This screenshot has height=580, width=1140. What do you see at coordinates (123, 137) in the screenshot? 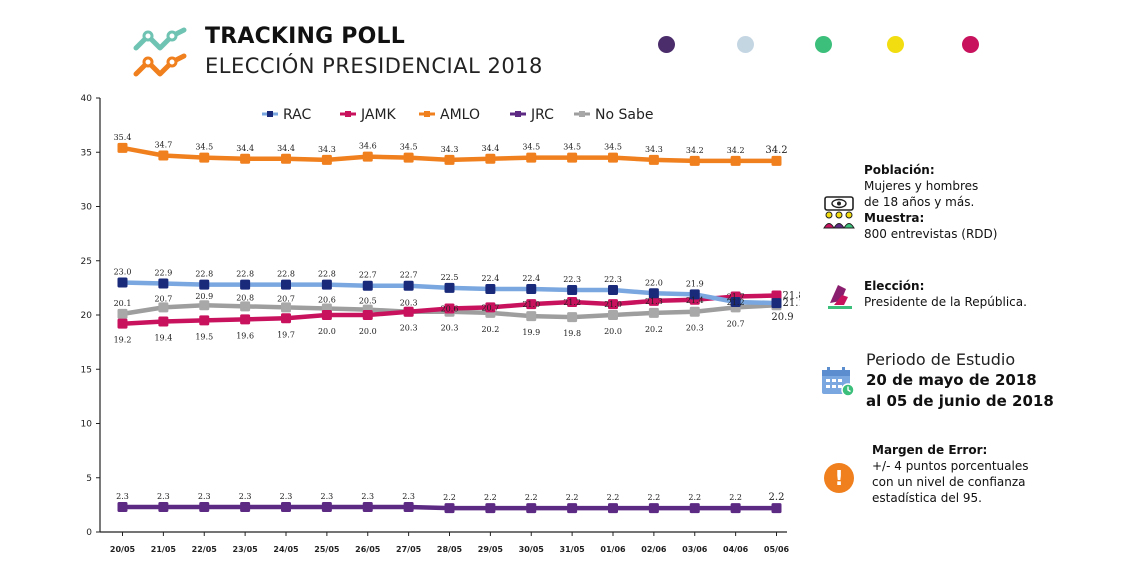
I see `data-label-amlo: 35.4` at bounding box center [123, 137].